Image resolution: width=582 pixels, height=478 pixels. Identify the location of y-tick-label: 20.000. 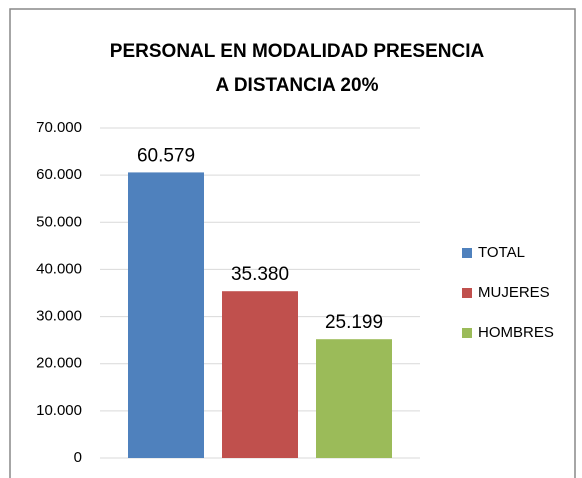
(59, 363).